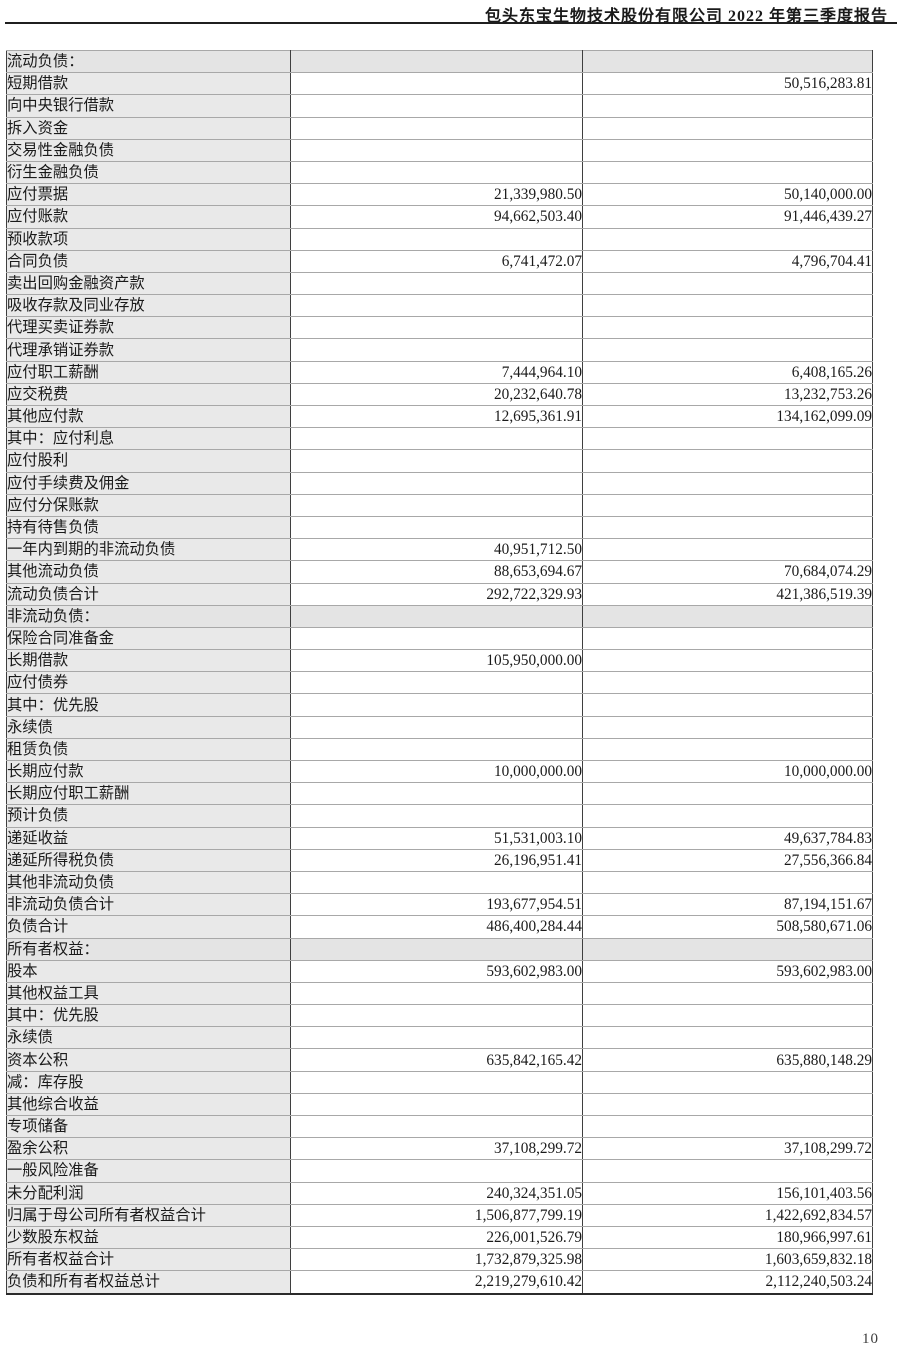 The image size is (900, 1357). Describe the element at coordinates (439, 61) in the screenshot. I see `section-row: 流动负债：` at that location.